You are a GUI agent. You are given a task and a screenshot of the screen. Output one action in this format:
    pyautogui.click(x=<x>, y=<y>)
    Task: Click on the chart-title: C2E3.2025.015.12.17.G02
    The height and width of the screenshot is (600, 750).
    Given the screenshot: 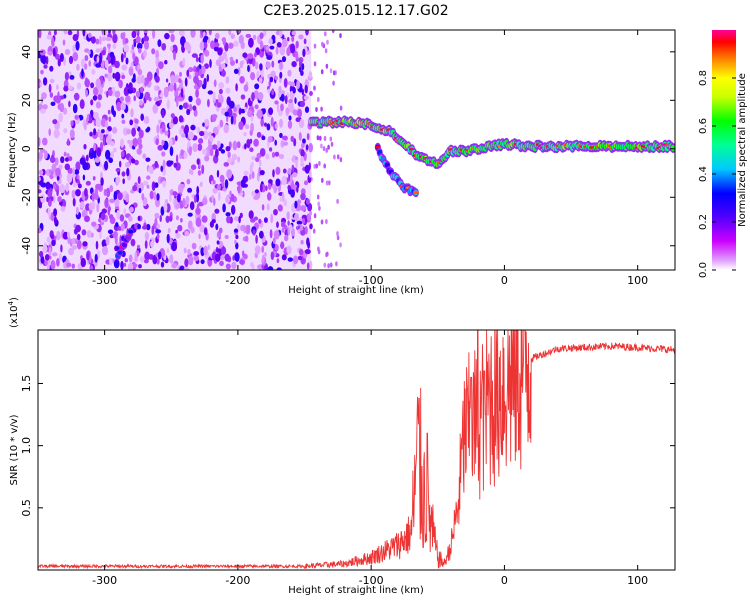 What is the action you would take?
    pyautogui.click(x=355, y=11)
    